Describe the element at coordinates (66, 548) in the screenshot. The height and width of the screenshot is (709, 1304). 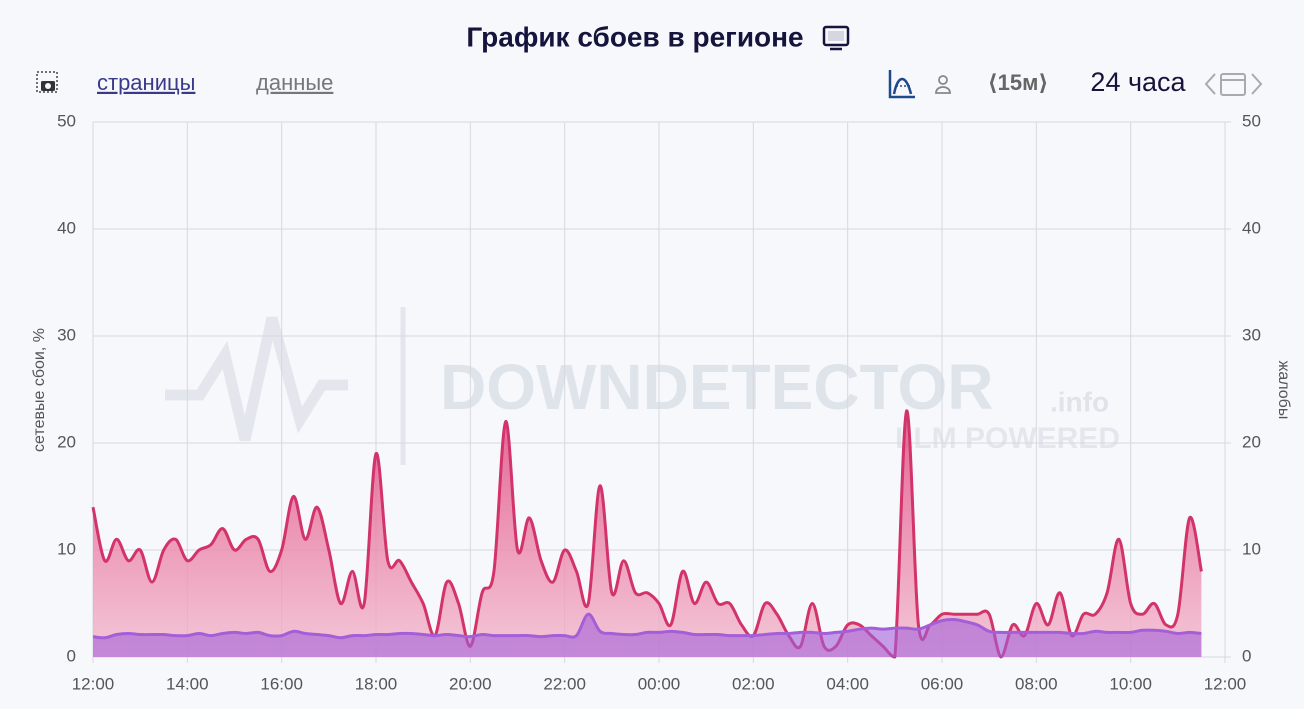
I see `y-tick-label: 10` at that location.